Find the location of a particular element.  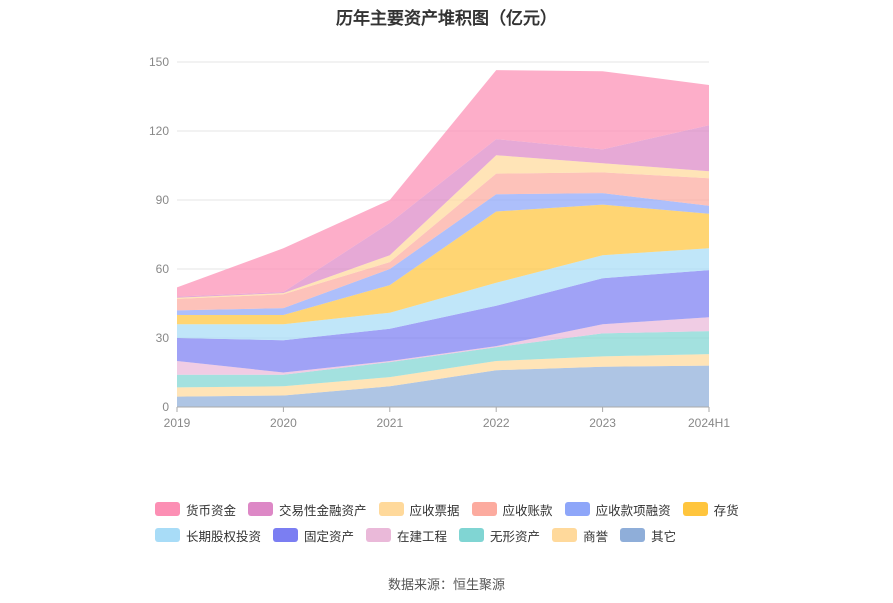

area-在建工程 is located at coordinates (443, 346).